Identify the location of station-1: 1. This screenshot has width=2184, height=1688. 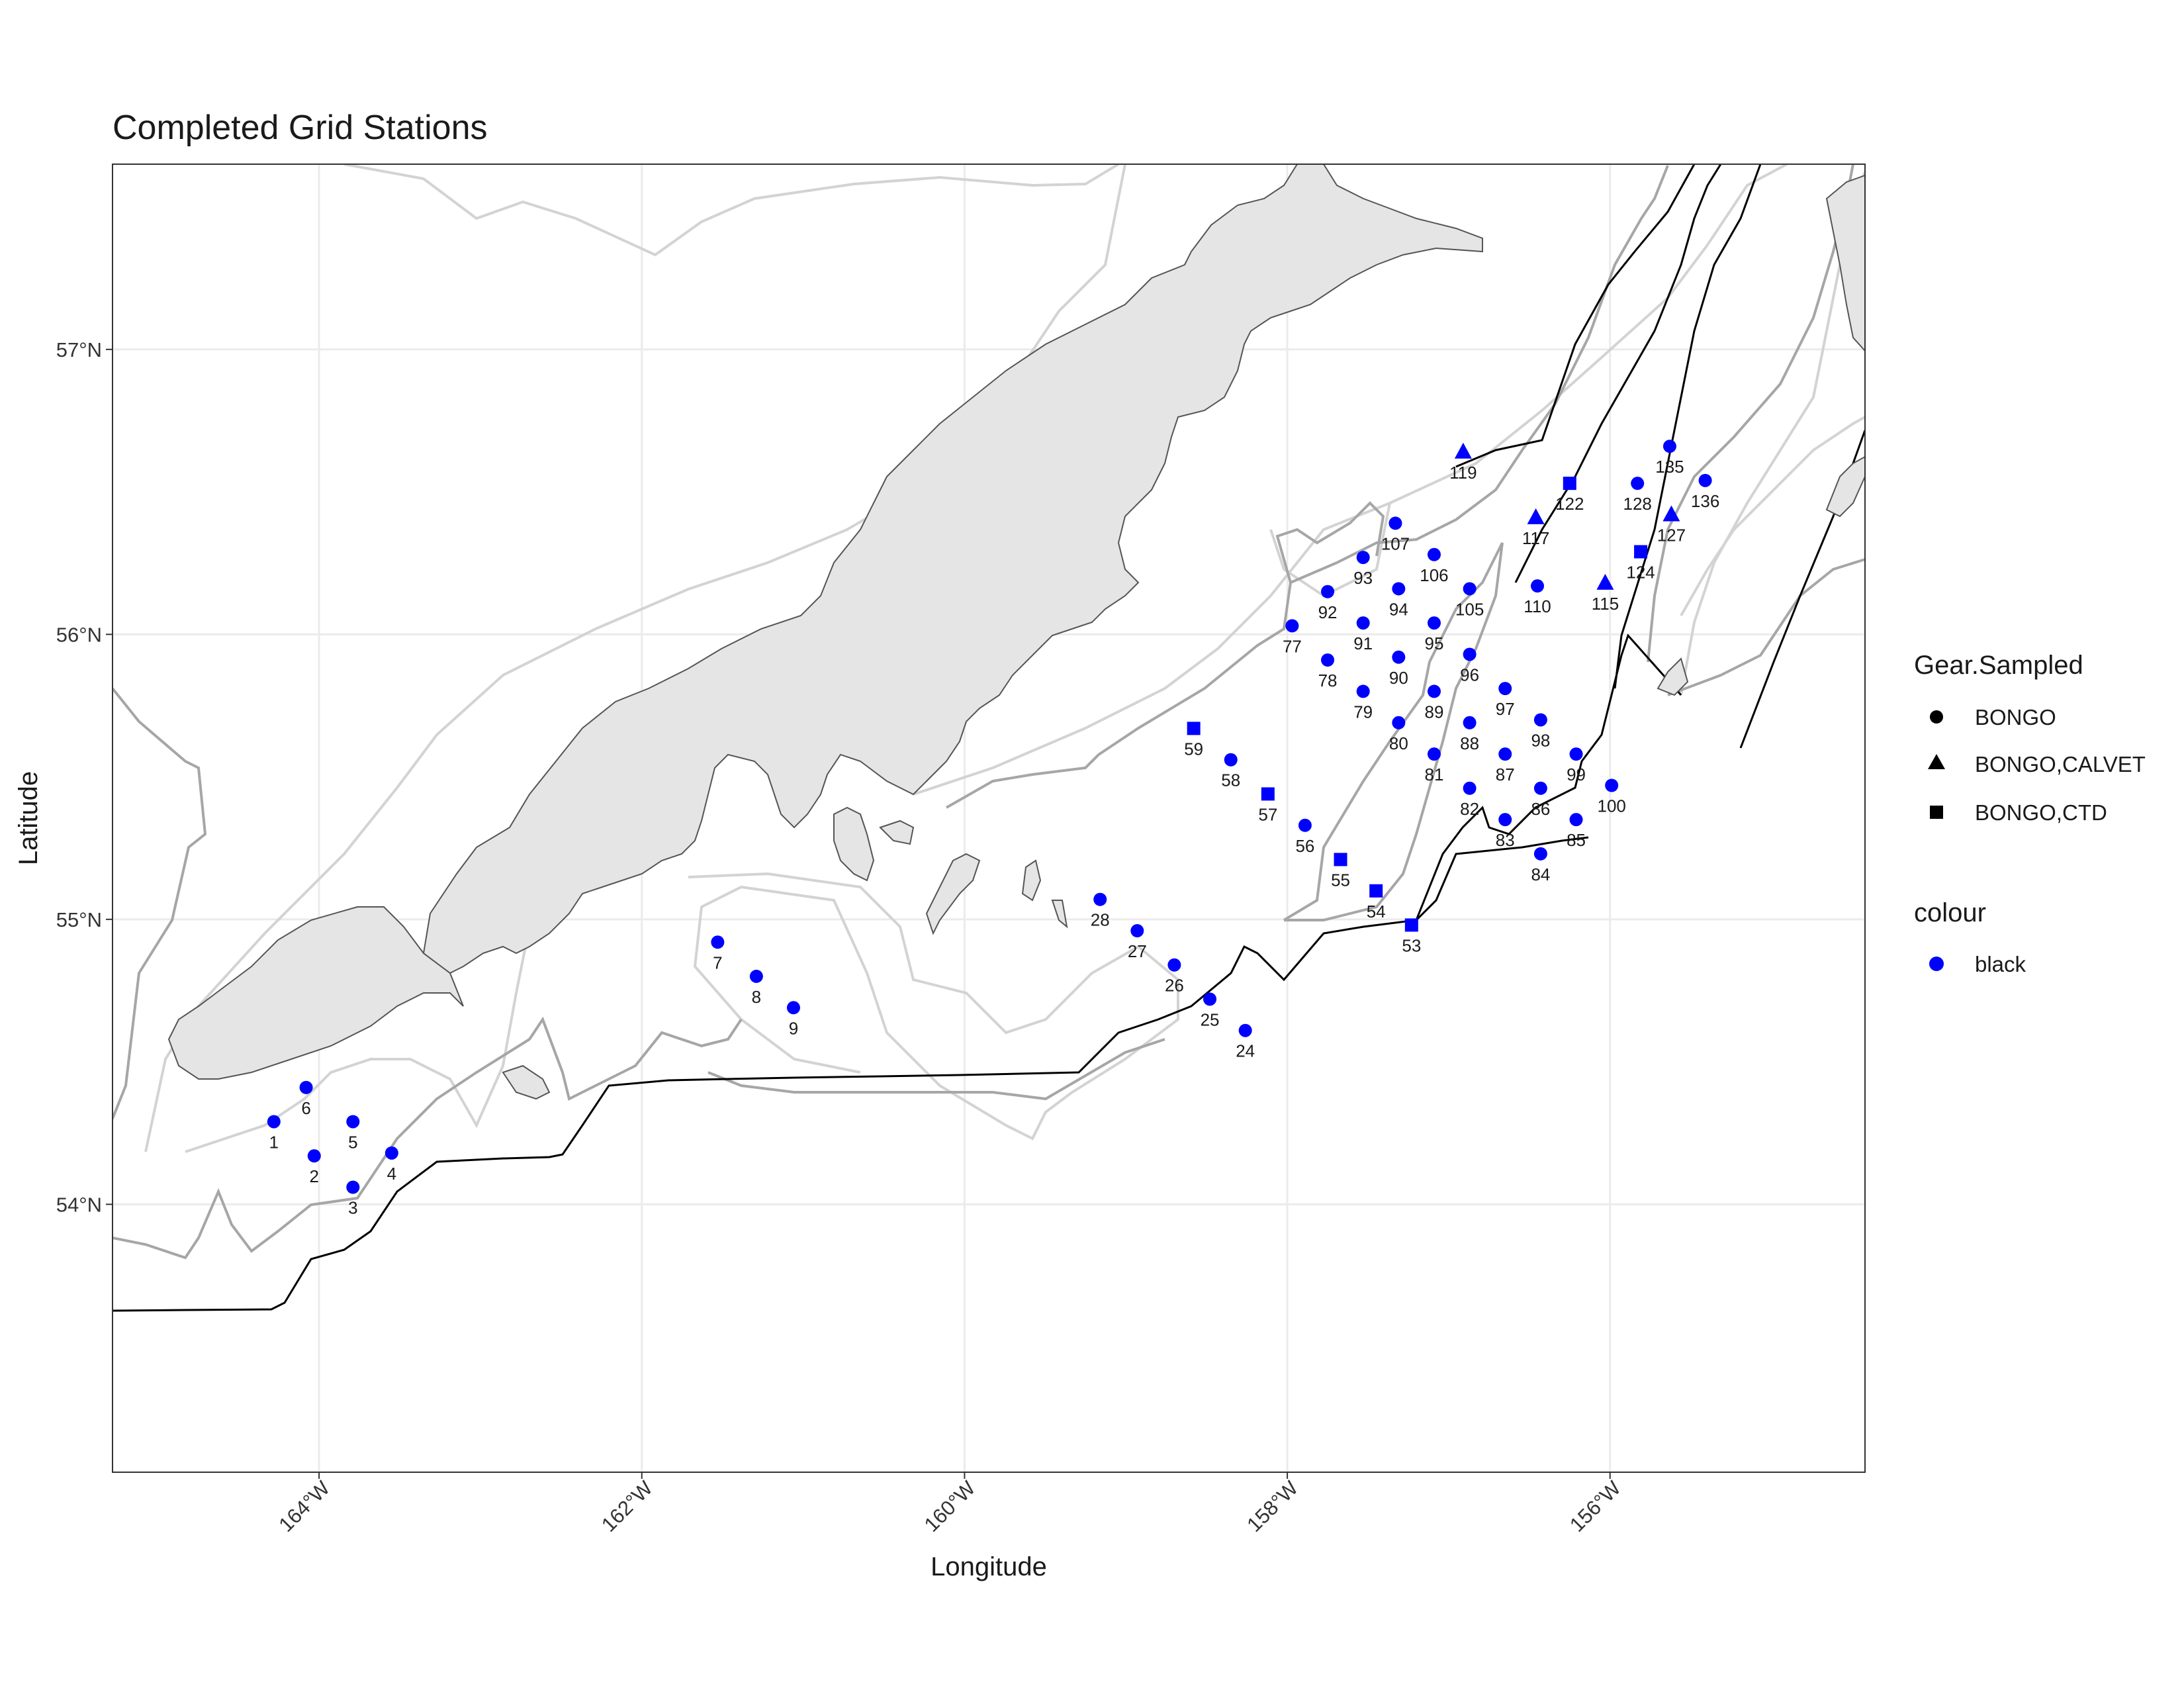
(274, 1133).